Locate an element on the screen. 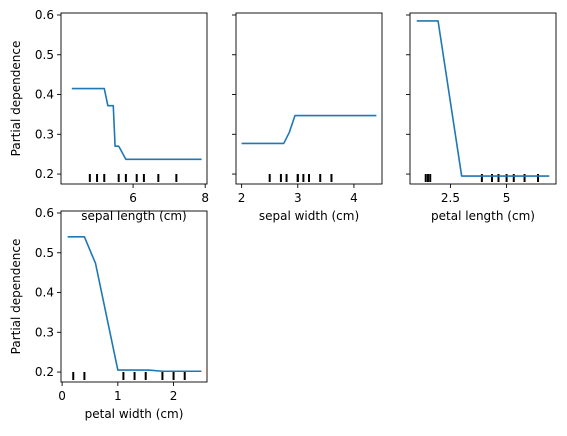  x-axis-label: sepal length (cm) is located at coordinates (133, 216).